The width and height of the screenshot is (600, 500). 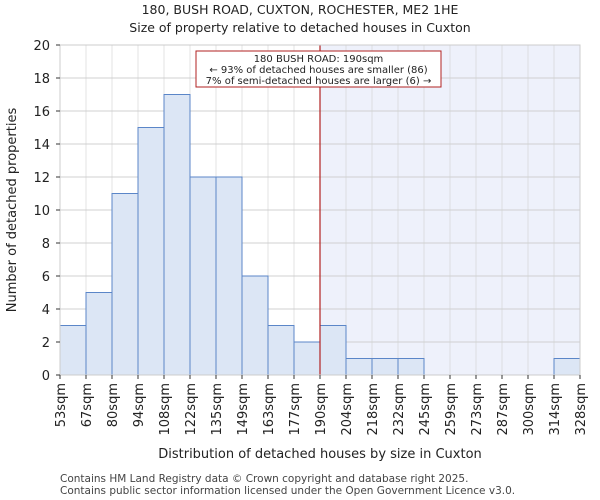 I want to click on x-tick-label-108sqm: 108sqm, so click(x=165, y=409).